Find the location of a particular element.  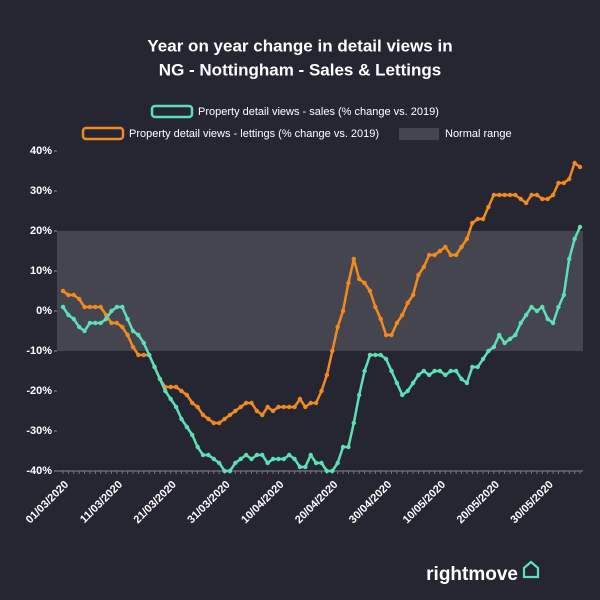

y-tick-label: 40% is located at coordinates (41, 151).